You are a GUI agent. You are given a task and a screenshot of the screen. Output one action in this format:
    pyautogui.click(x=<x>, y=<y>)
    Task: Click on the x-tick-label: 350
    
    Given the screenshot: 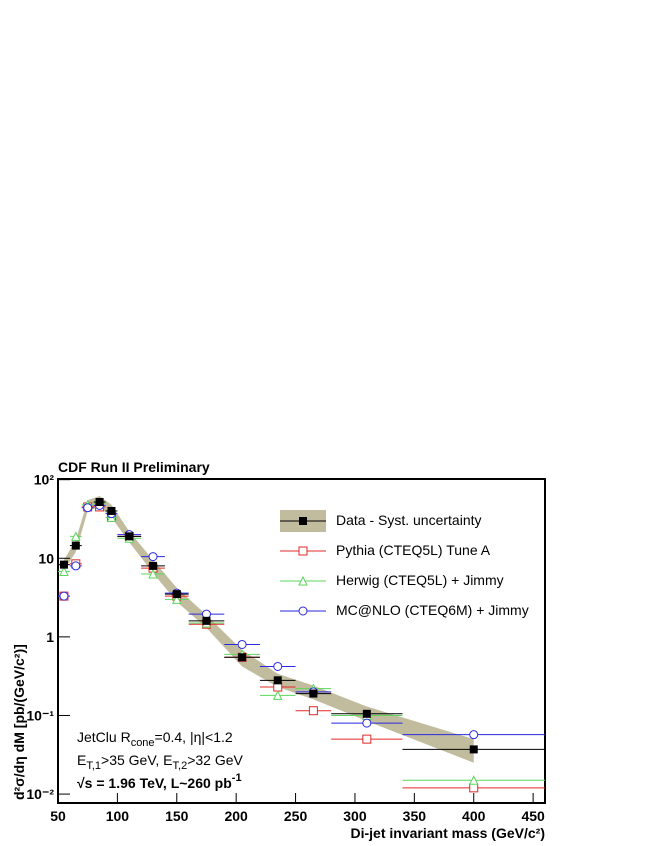 What is the action you would take?
    pyautogui.click(x=415, y=816)
    